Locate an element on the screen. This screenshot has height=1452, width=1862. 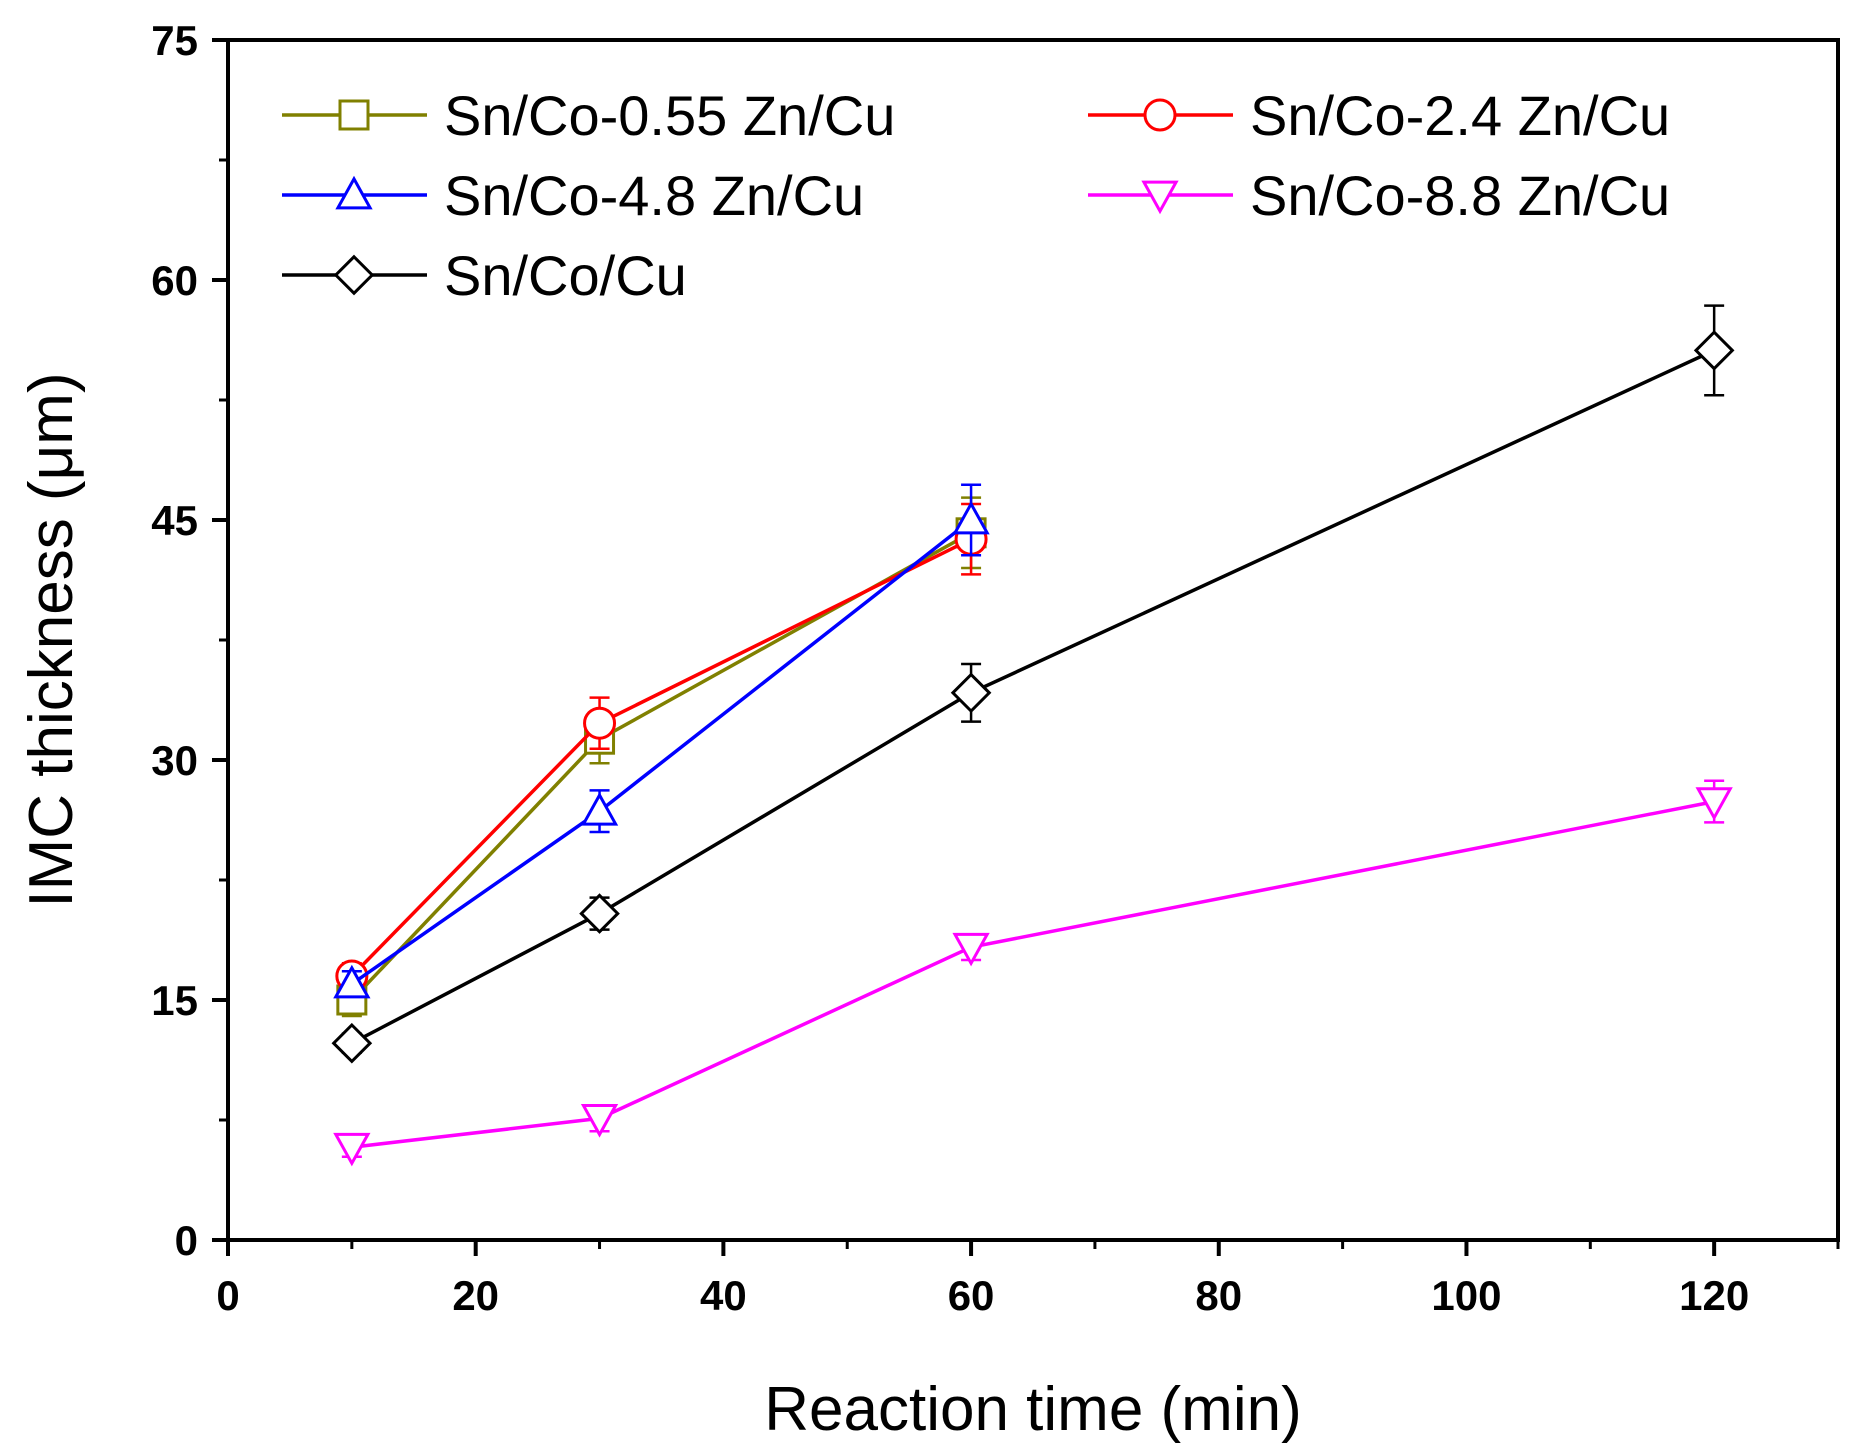
legend-entry: Sn/Co-8.8 Zn/Cu is located at coordinates (1379, 195).